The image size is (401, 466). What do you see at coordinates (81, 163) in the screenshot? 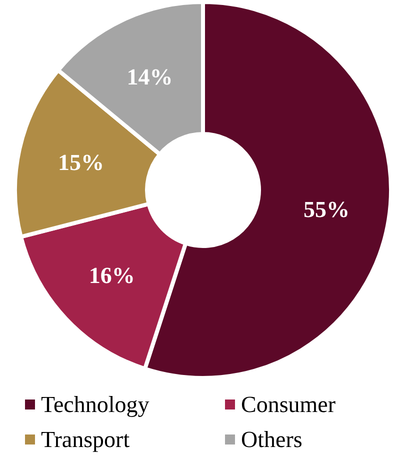
I see `data-label: 15%` at bounding box center [81, 163].